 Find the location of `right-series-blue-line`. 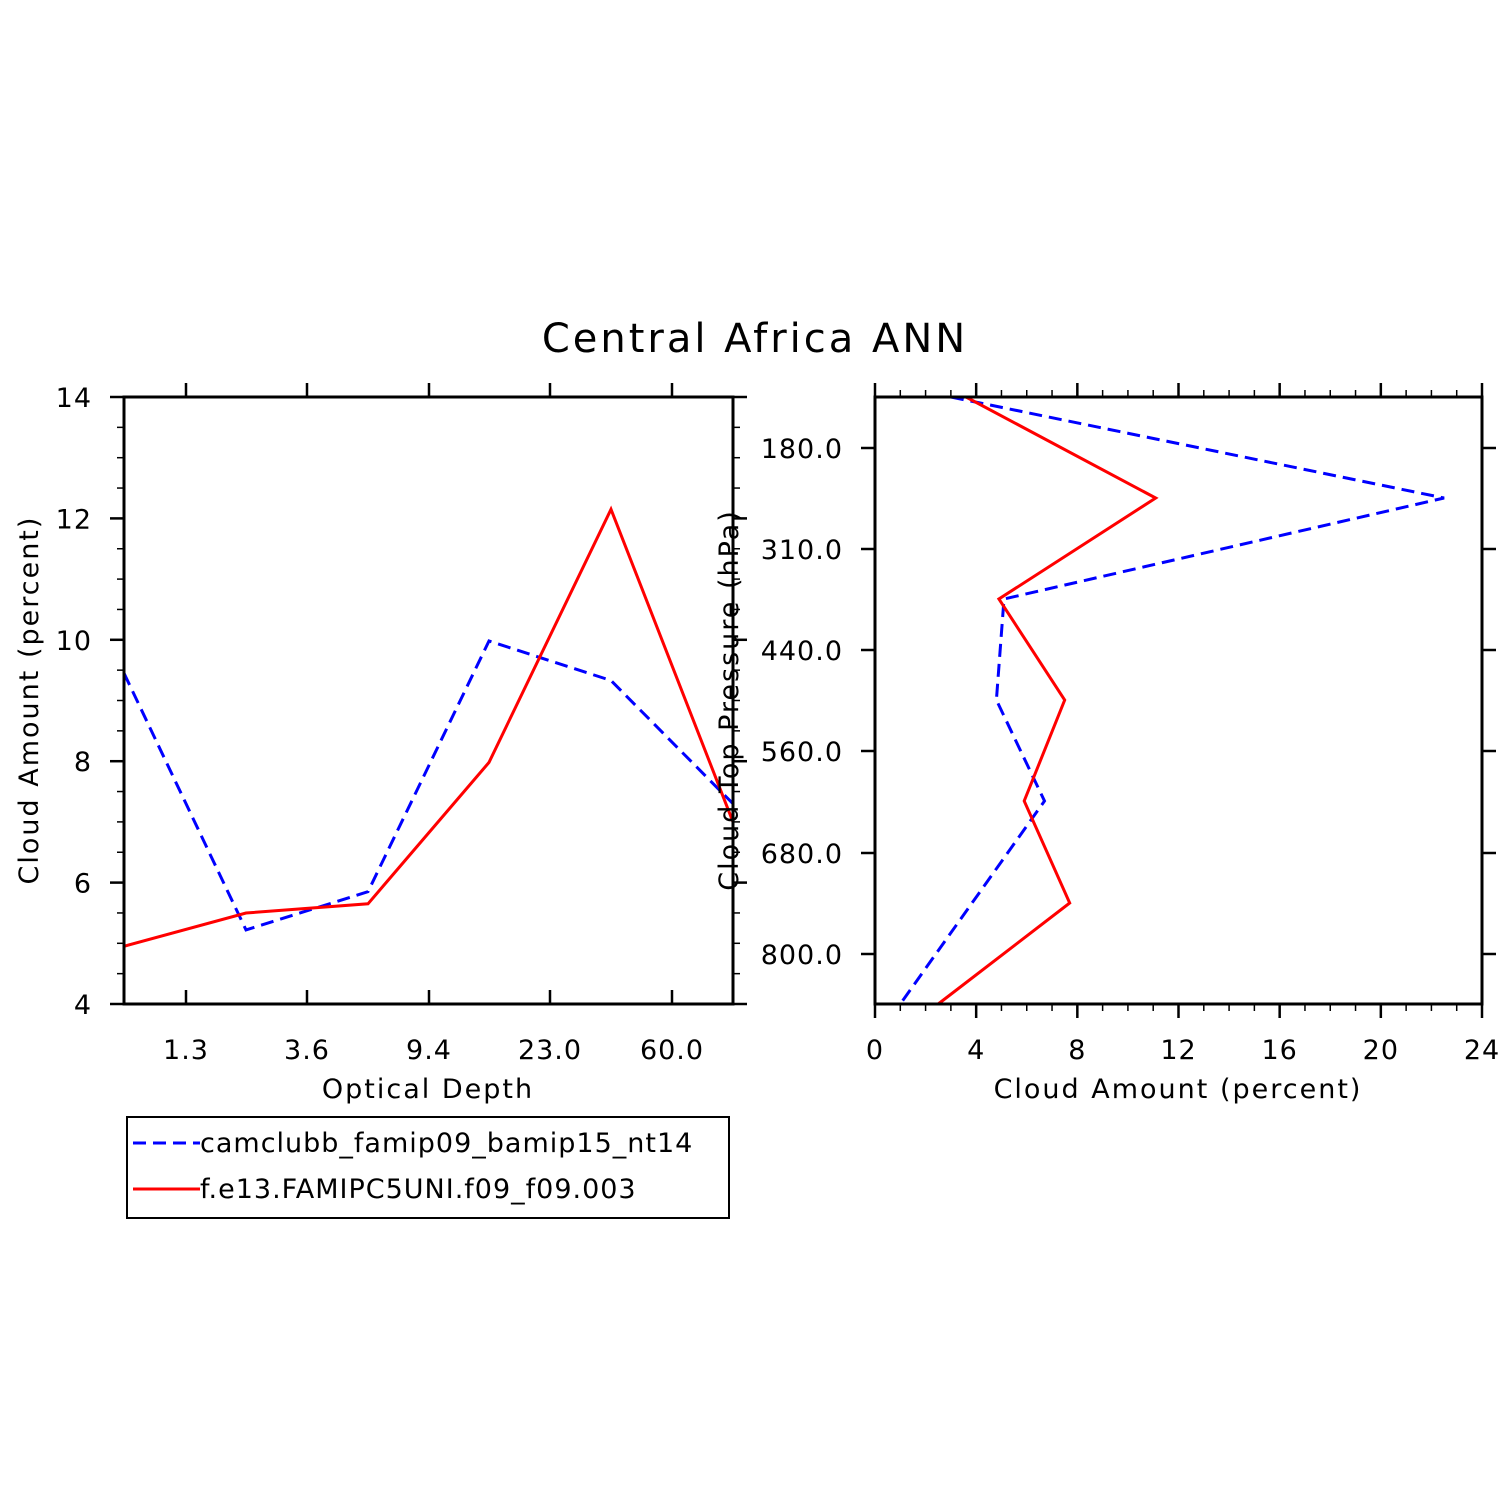

right-series-blue-line is located at coordinates (1172, 700).